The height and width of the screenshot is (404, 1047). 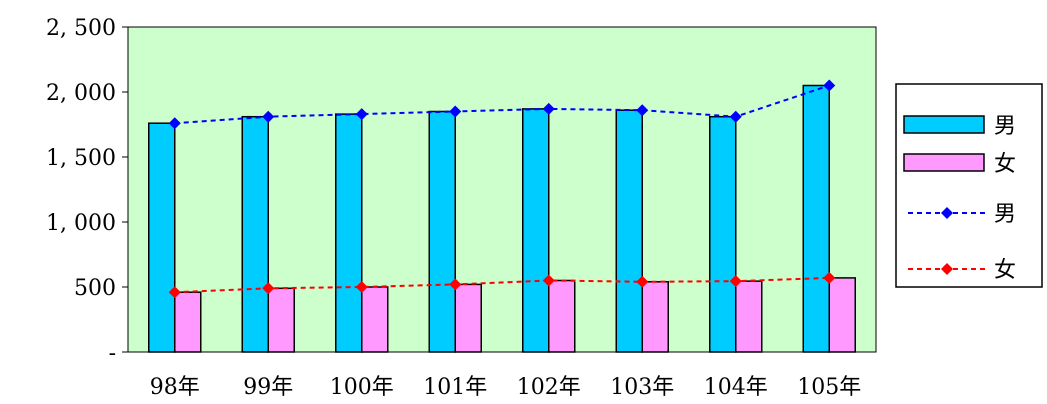 What do you see at coordinates (455, 387) in the screenshot?
I see `x-category-label: 101年` at bounding box center [455, 387].